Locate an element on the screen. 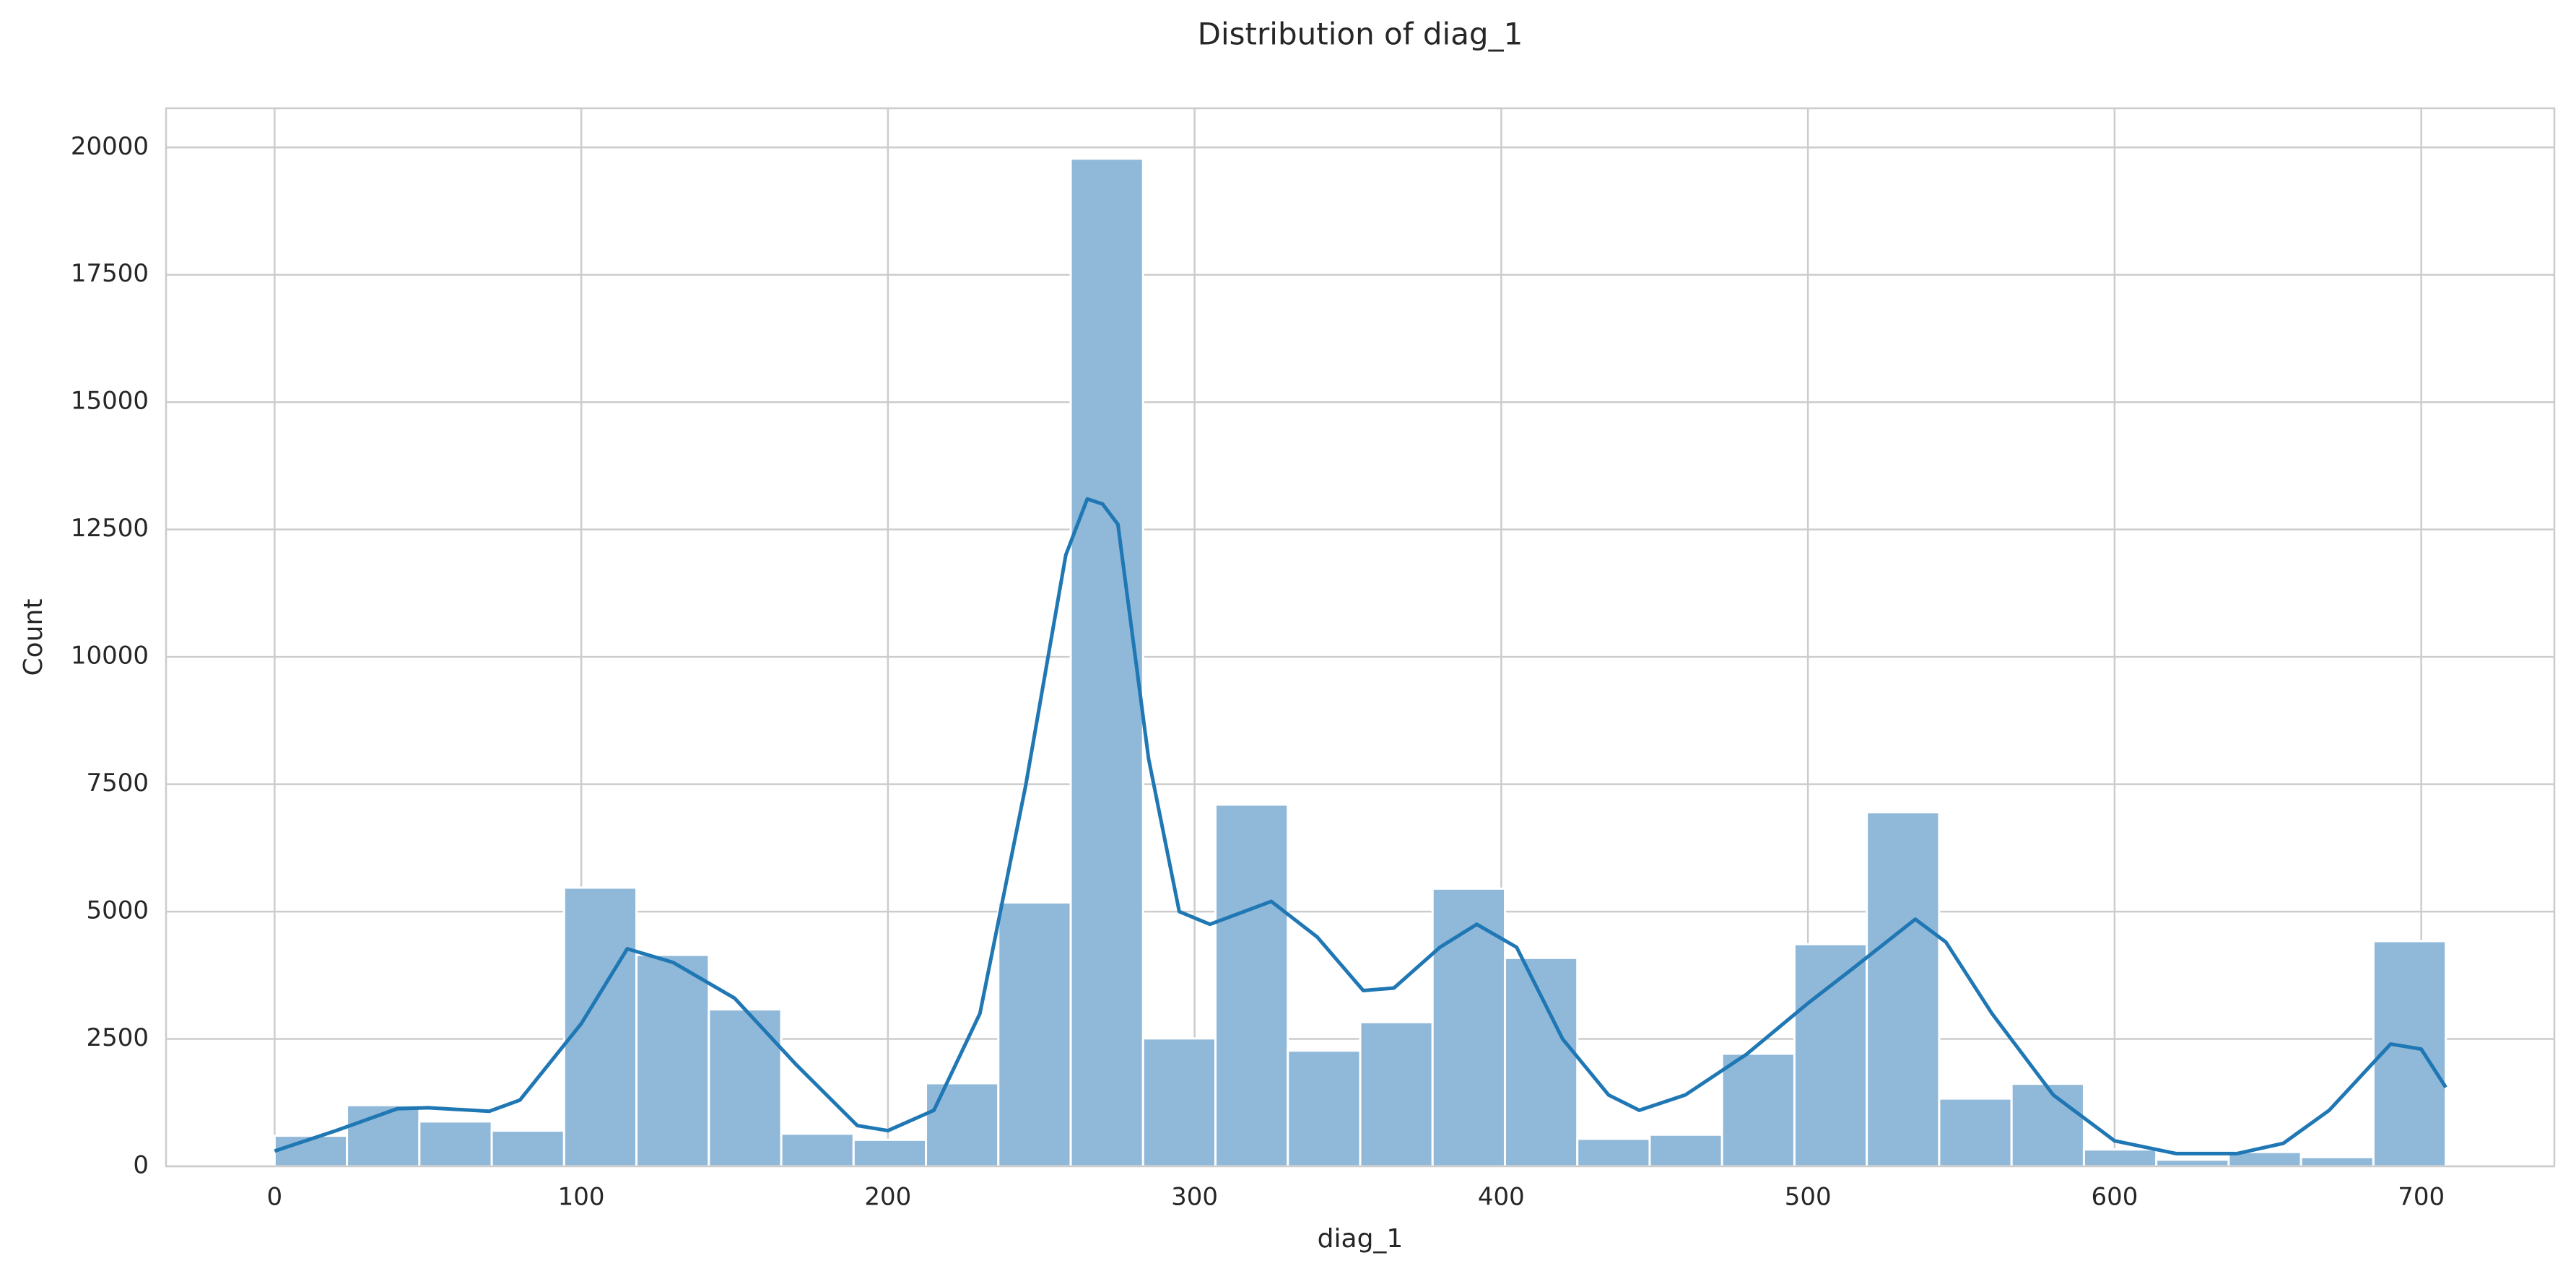 This screenshot has height=1276, width=2576. y-tick-label: 17500 is located at coordinates (110, 273).